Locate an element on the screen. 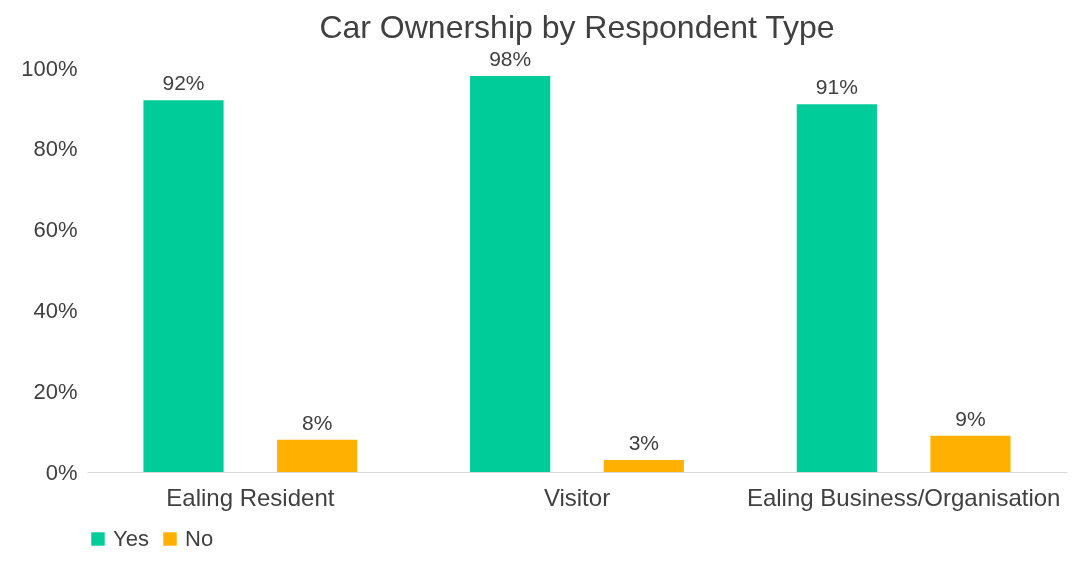  x-tick-label: Ealing Business/Organisation is located at coordinates (903, 497).